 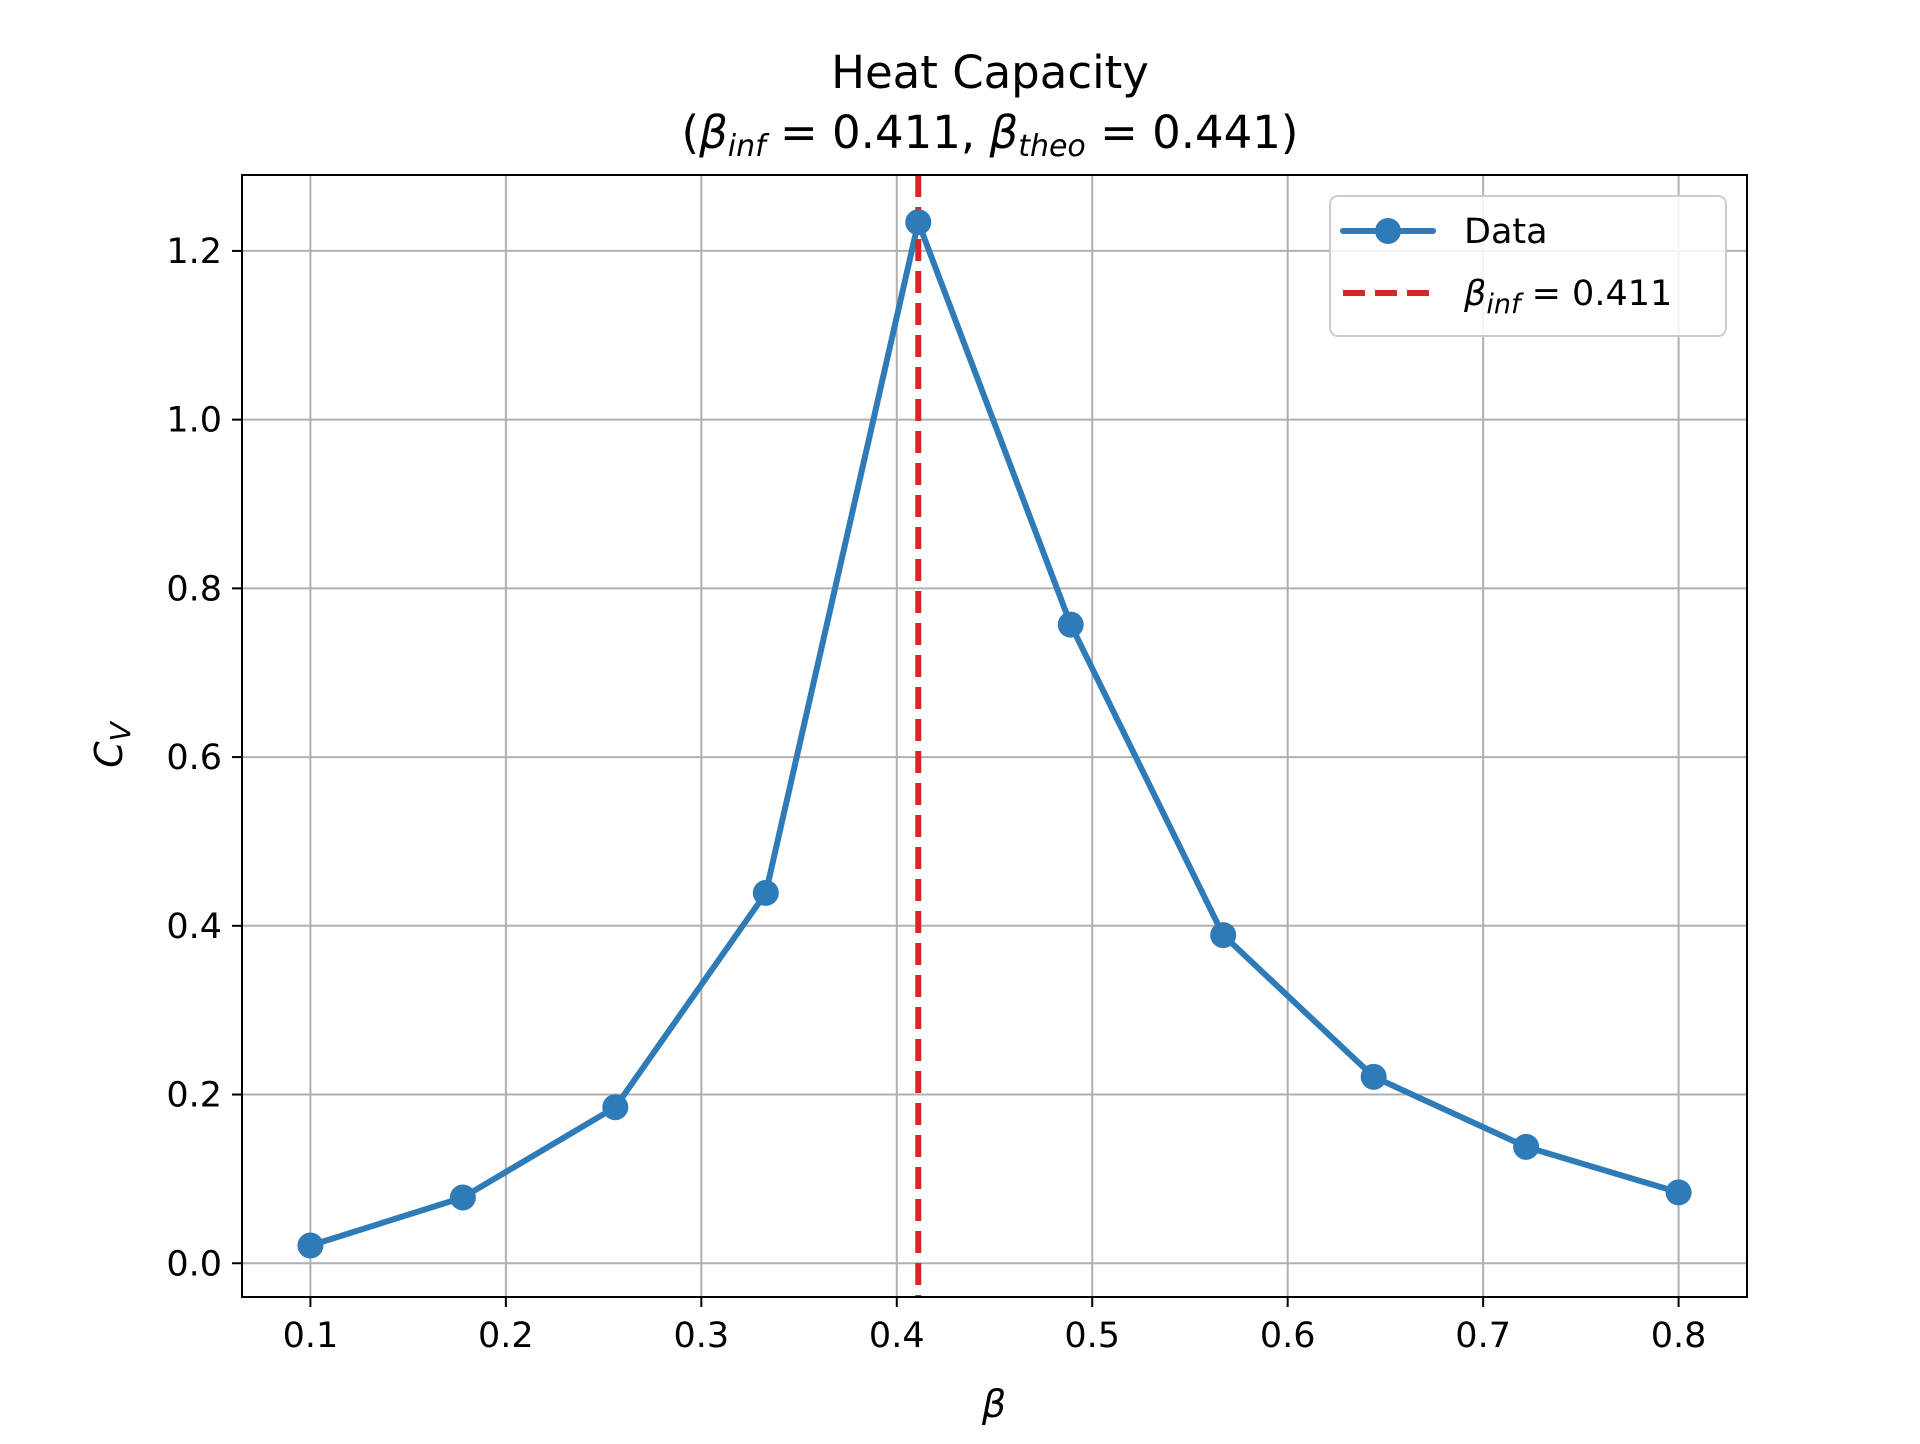 What do you see at coordinates (1596, 294) in the screenshot?
I see `legend-beta-value: = 0.411` at bounding box center [1596, 294].